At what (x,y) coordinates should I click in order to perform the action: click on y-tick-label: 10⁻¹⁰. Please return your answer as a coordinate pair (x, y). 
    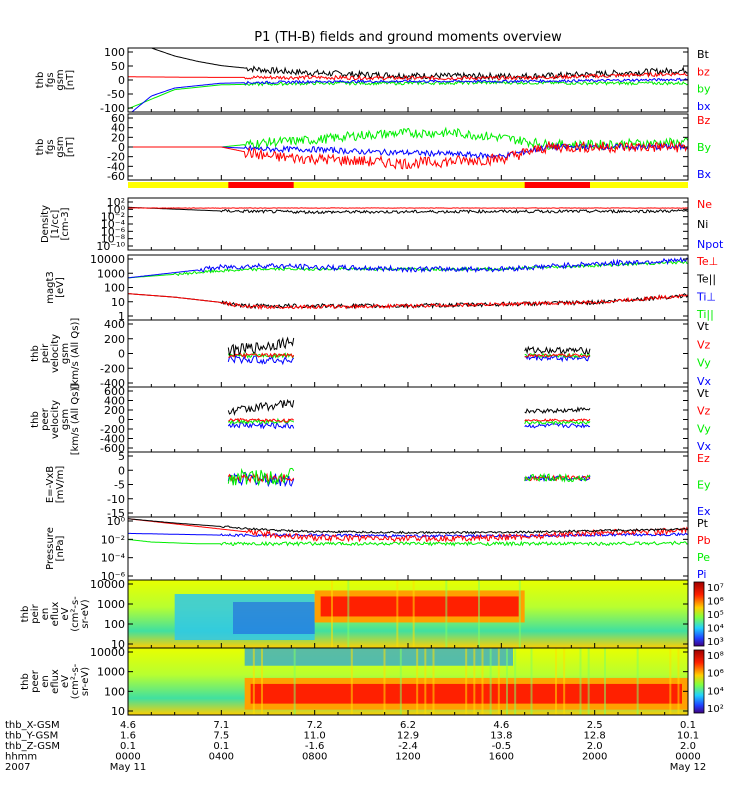
    Looking at the image, I should click on (110, 246).